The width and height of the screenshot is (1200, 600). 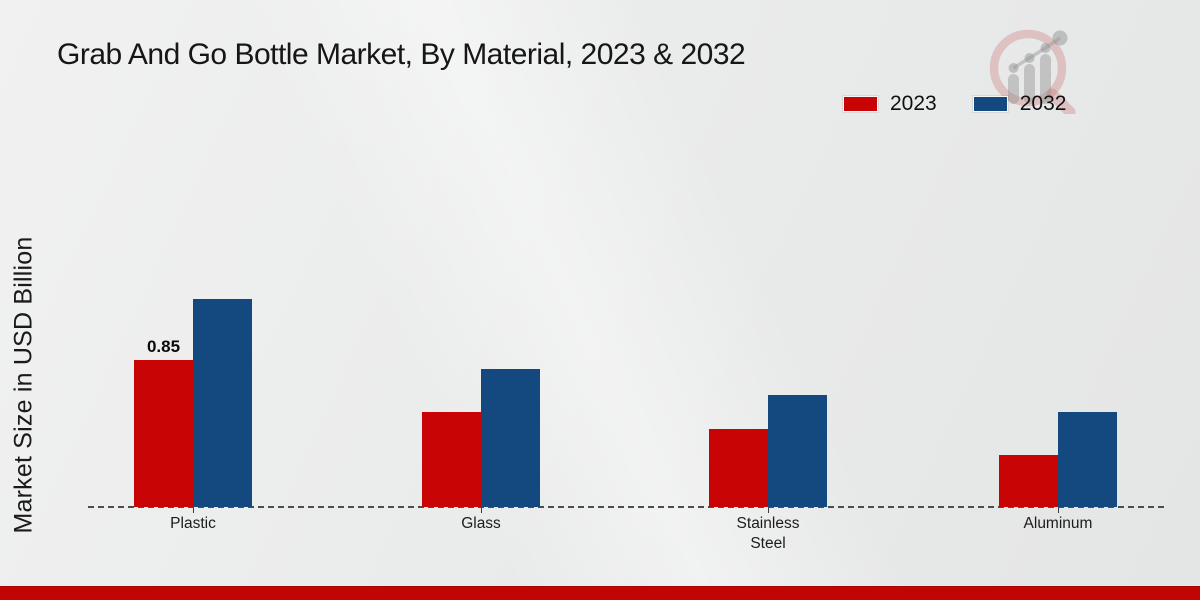 I want to click on legend-swatch-2023, so click(x=860, y=104).